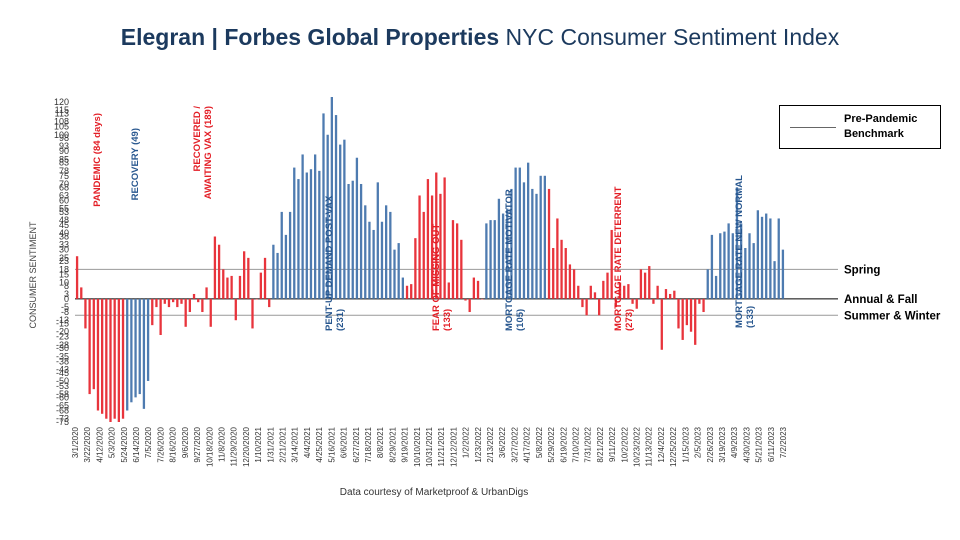  Describe the element at coordinates (392, 444) in the screenshot. I see `x-tick-label: 8/29/2021` at that location.